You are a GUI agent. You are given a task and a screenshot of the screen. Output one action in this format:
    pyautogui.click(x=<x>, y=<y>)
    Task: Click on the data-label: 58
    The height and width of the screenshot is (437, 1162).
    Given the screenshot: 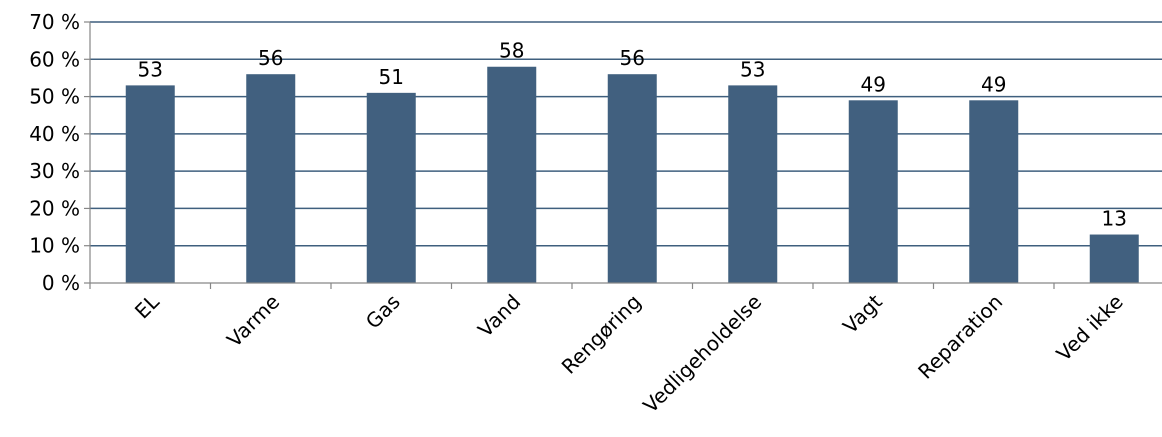 What is the action you would take?
    pyautogui.click(x=511, y=51)
    